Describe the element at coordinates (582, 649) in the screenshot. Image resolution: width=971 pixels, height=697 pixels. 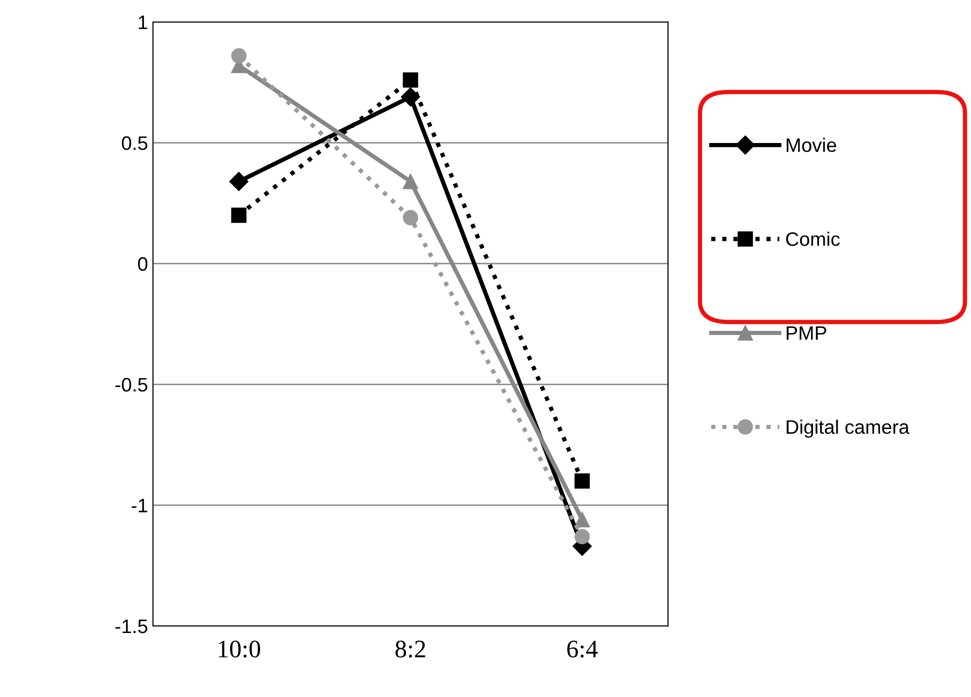
I see `x-tick-label: 6:4` at that location.